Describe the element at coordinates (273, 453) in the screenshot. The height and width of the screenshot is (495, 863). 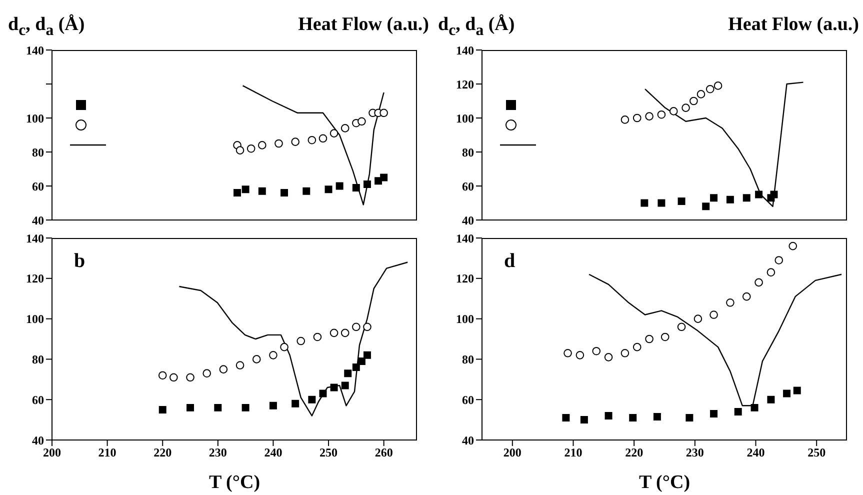
I see `x-tick-label: 240` at that location.